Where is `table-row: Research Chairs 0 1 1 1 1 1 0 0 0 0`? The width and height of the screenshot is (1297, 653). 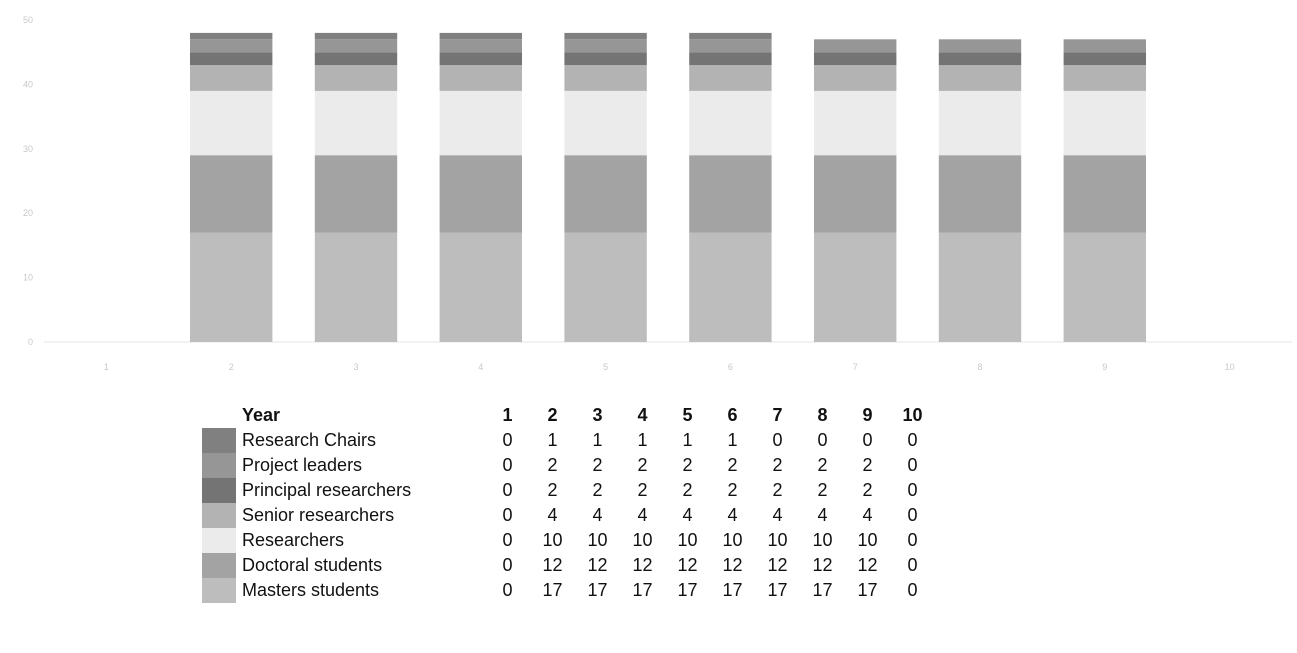 table-row: Research Chairs 0 1 1 1 1 1 0 0 0 0 is located at coordinates (568, 440).